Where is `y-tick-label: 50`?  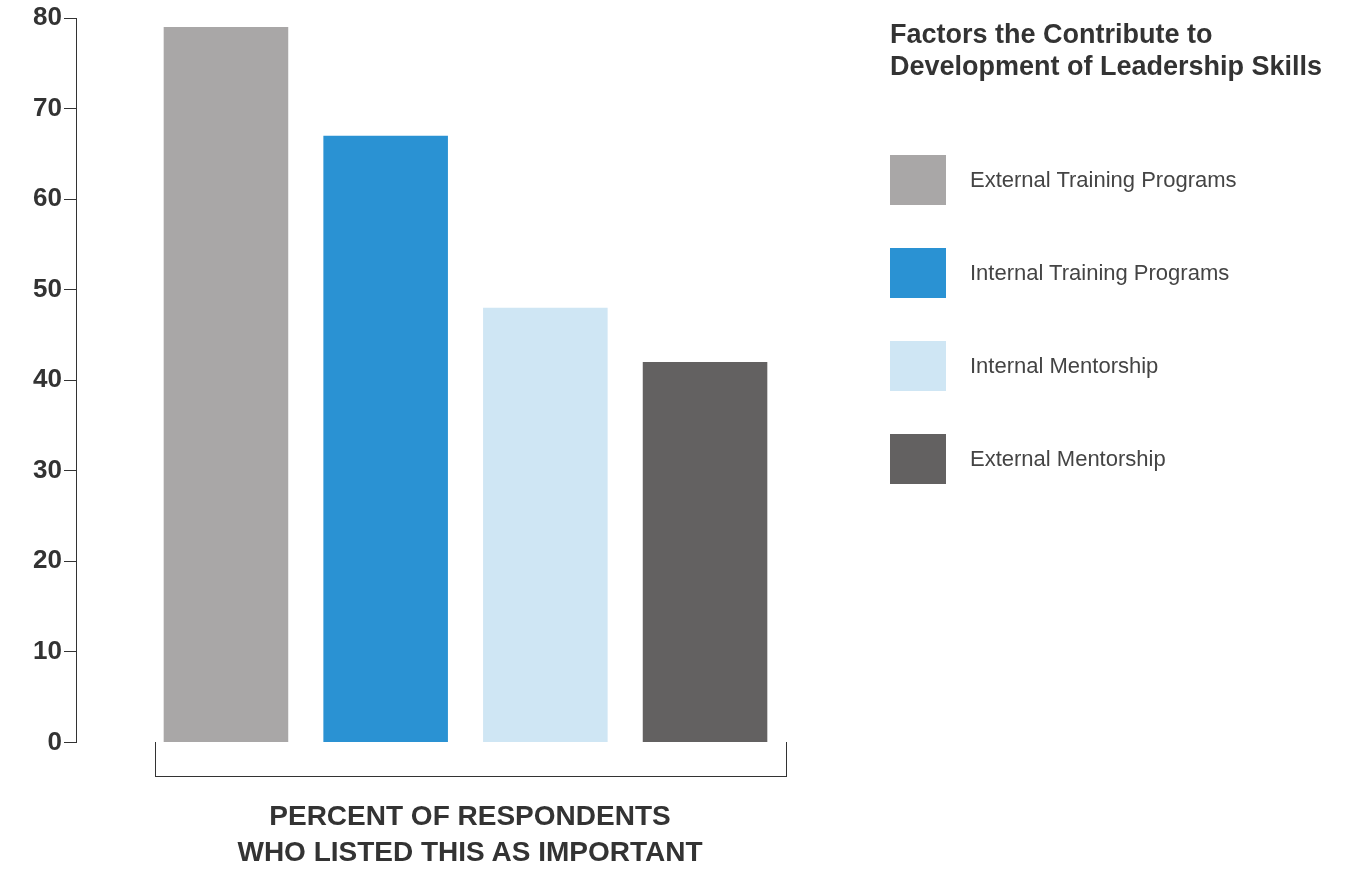
y-tick-label: 50 is located at coordinates (47, 287).